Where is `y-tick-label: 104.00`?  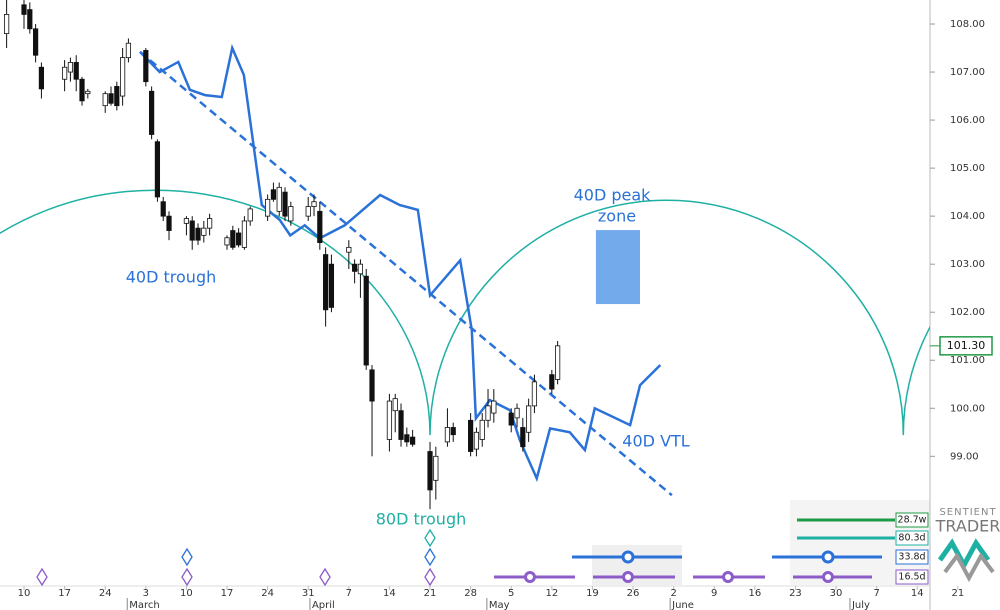 y-tick-label: 104.00 is located at coordinates (967, 216).